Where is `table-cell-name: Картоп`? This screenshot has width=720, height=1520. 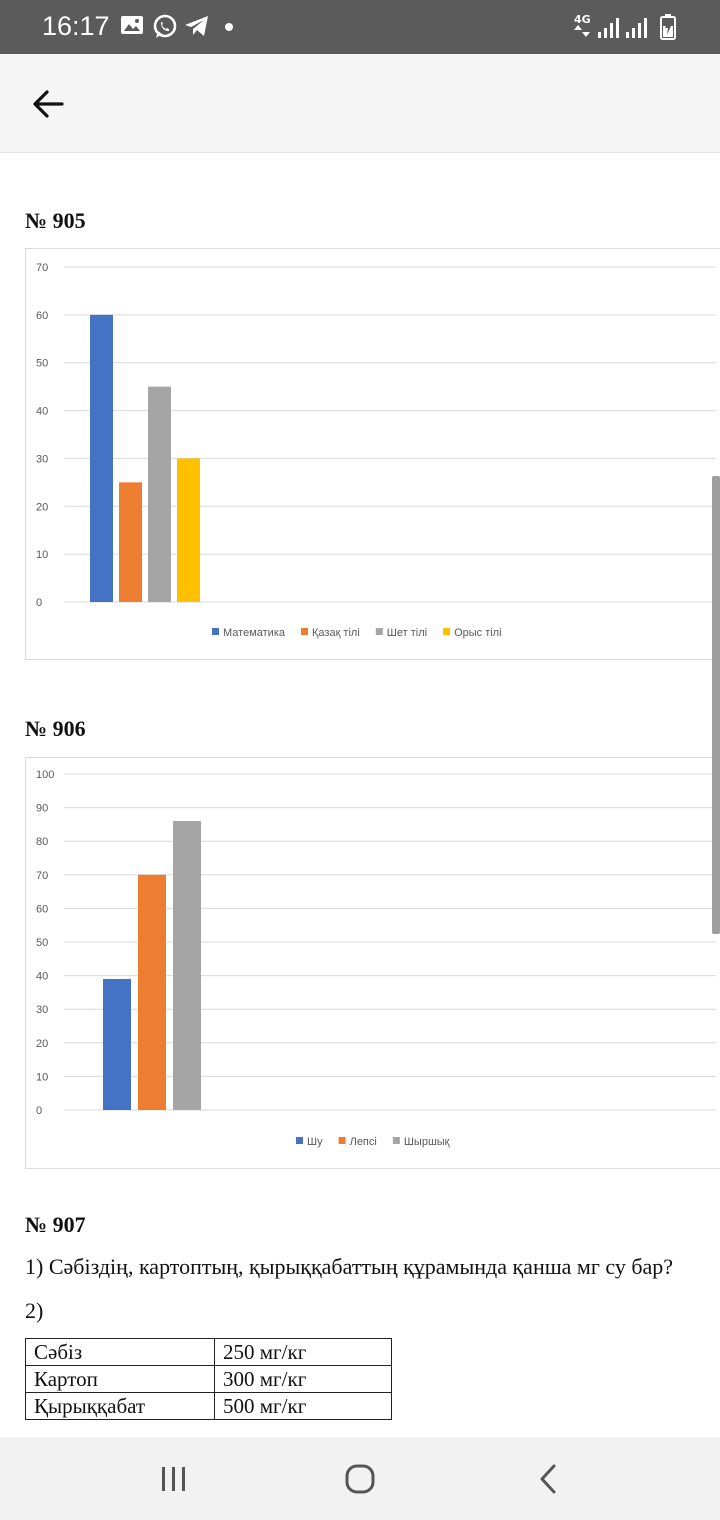
table-cell-name: Картоп is located at coordinates (120, 1379).